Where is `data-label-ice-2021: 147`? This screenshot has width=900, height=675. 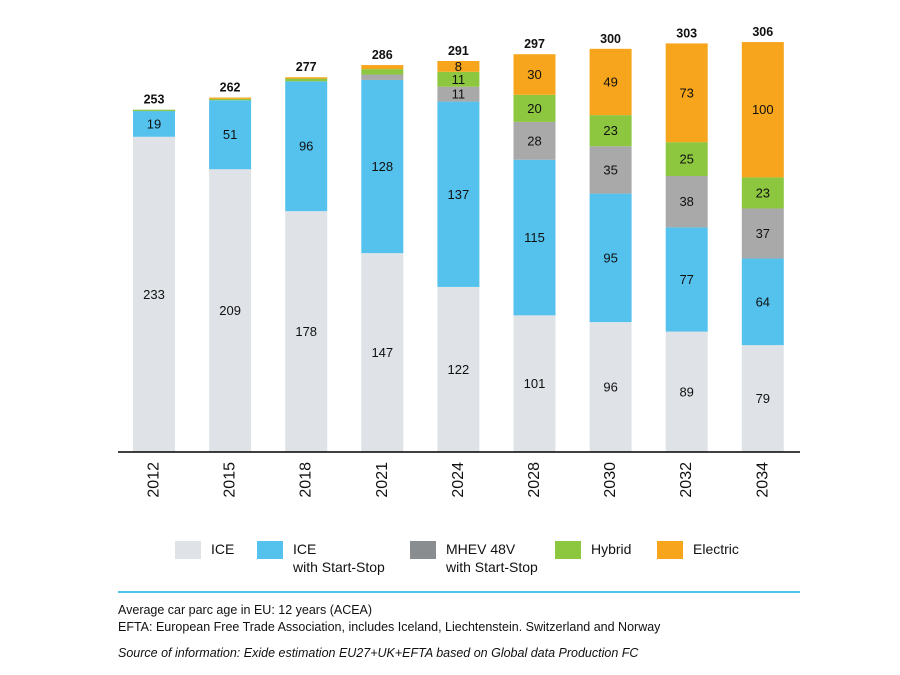
data-label-ice-2021: 147 is located at coordinates (382, 352).